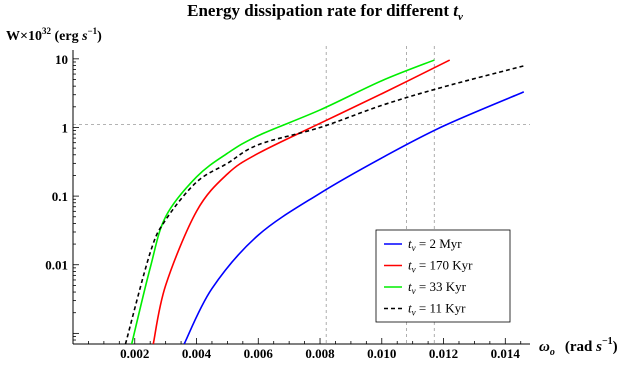 This screenshot has width=636, height=366. I want to click on xlabel-sym: ω, so click(544, 347).